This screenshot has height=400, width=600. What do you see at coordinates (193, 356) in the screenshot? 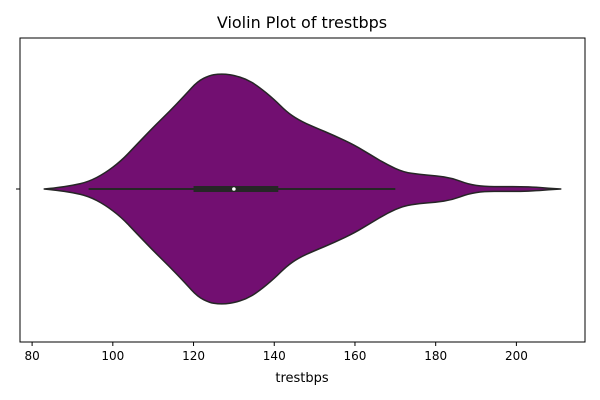
I see `x-tick-label: 120` at bounding box center [193, 356].